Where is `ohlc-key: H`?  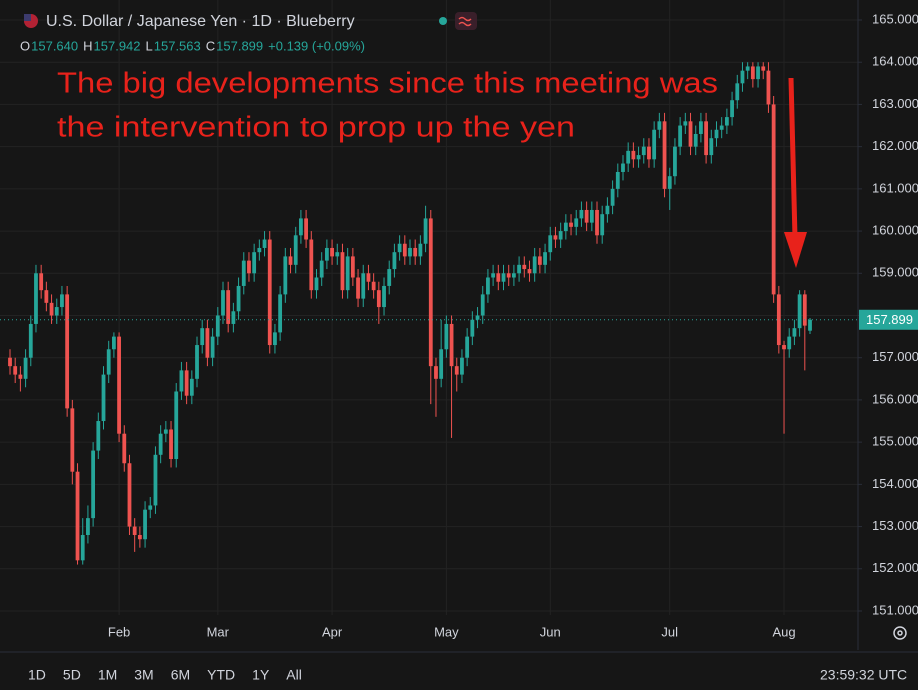 ohlc-key: H is located at coordinates (87, 45).